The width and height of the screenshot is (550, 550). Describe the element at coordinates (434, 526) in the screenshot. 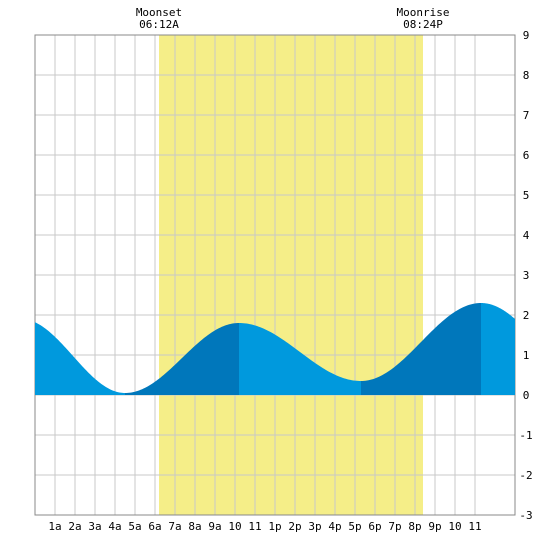

I see `x-tick-label: 9p` at that location.